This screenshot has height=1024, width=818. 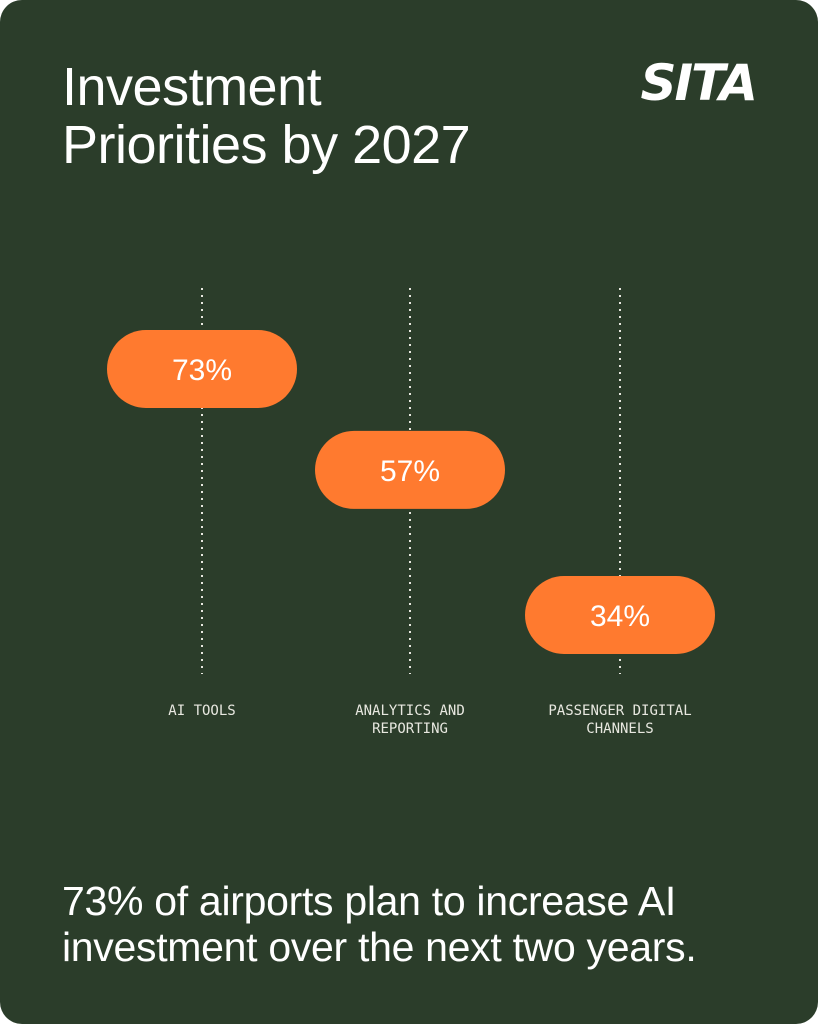 What do you see at coordinates (619, 711) in the screenshot?
I see `category-label-2-0: PASSENGER DIGITAL` at bounding box center [619, 711].